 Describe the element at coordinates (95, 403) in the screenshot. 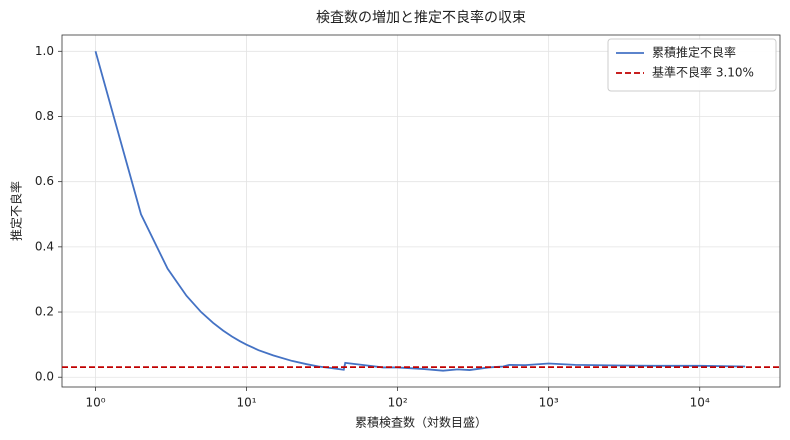

I see `x-tick-label: 10⁰` at that location.